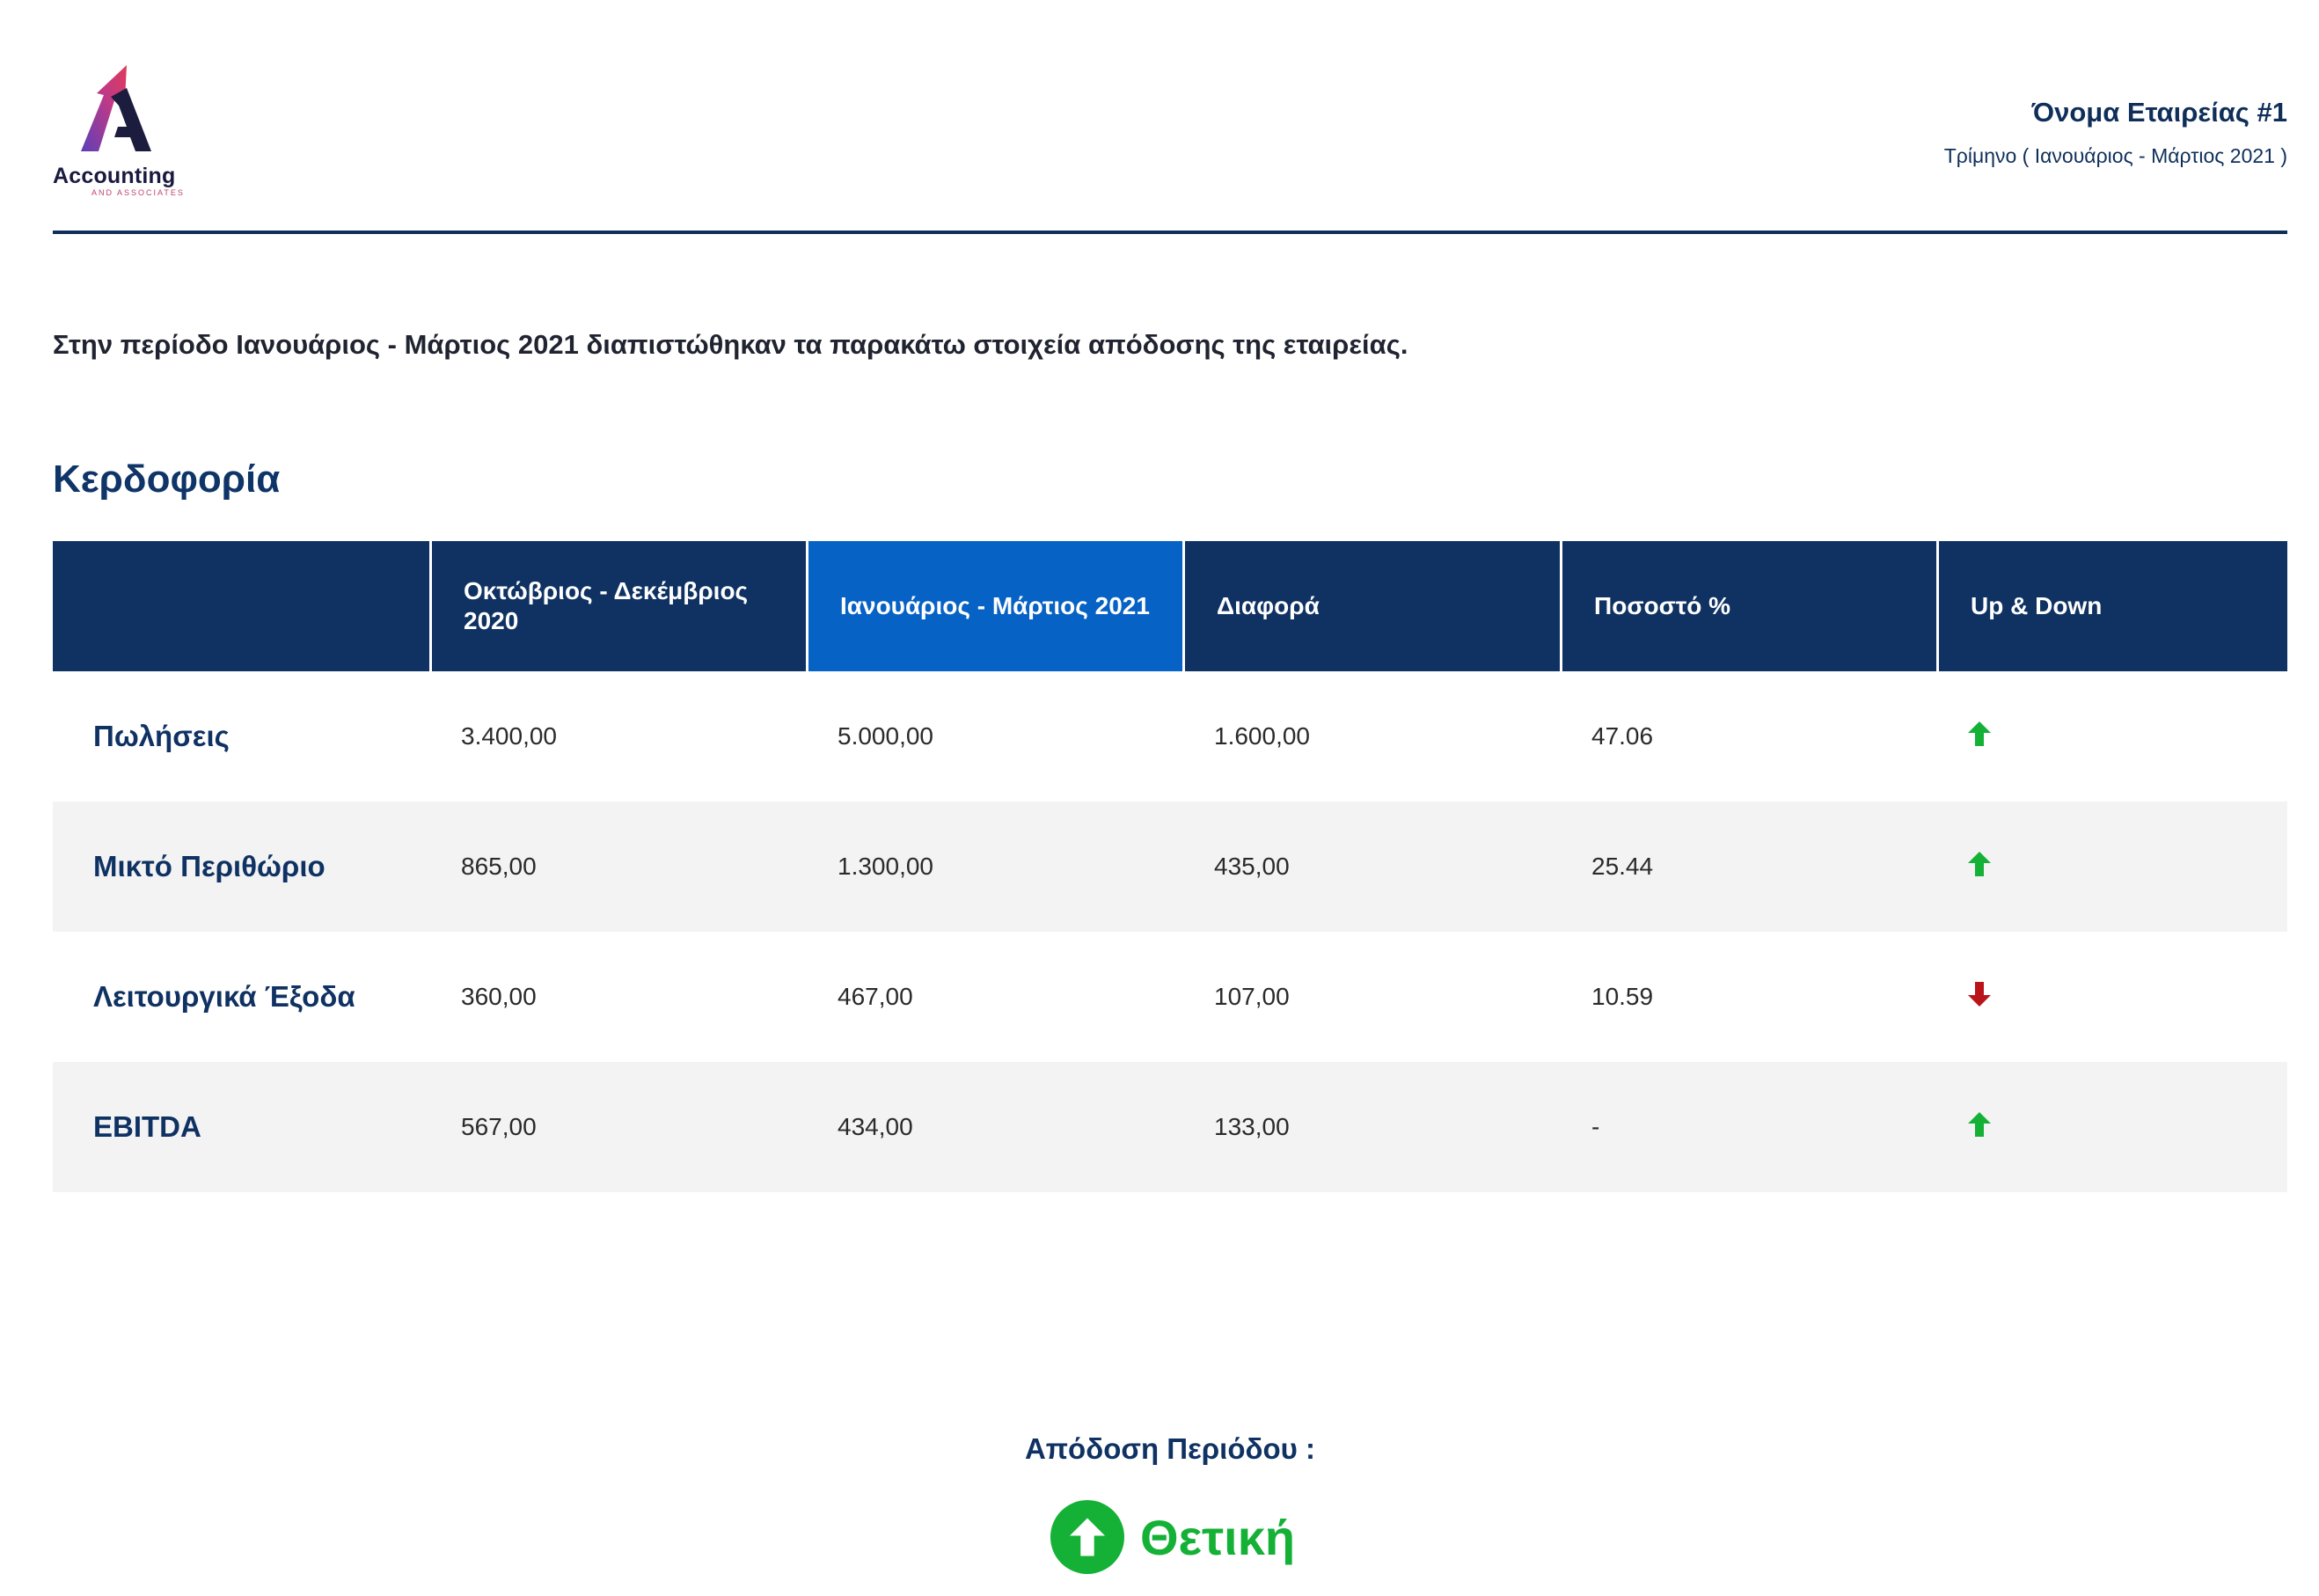  I want to click on cell-previous: 360,00, so click(499, 997).